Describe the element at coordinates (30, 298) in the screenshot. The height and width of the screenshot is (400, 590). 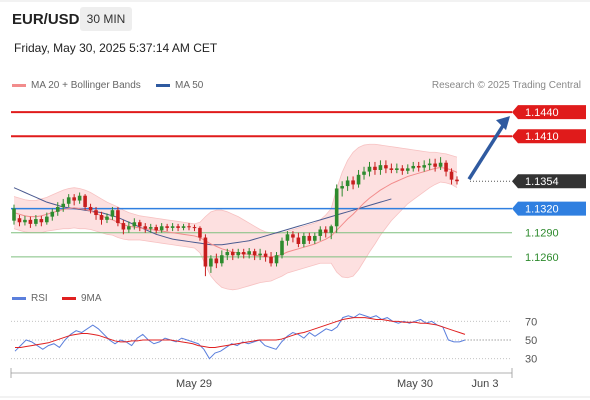
I see `legend-rsi: RSI` at that location.